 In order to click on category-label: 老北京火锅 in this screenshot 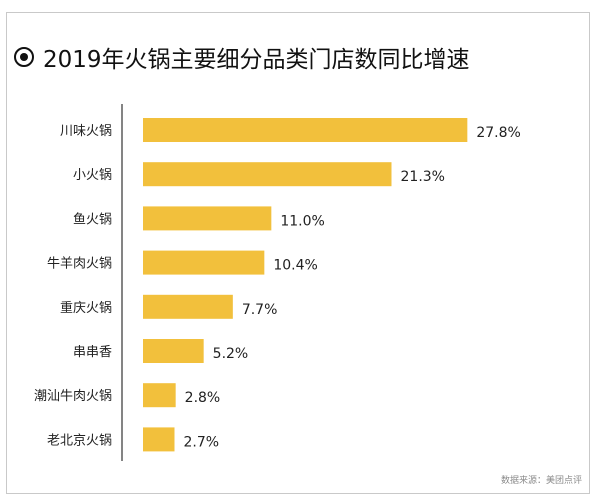, I will do `click(79, 440)`.